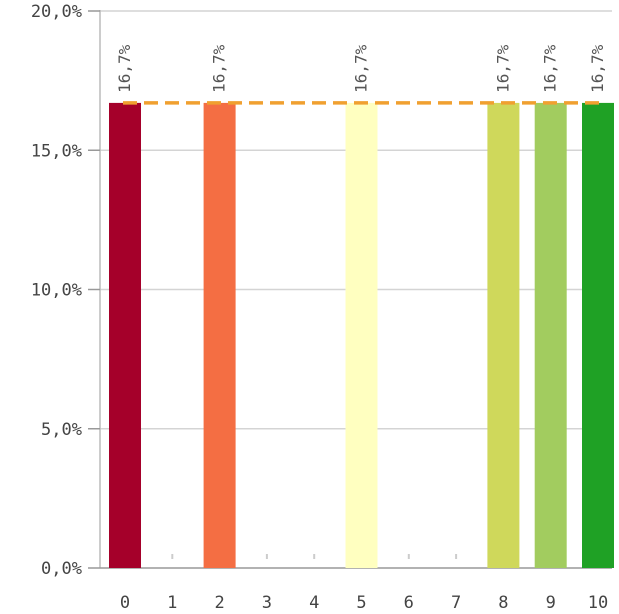 The height and width of the screenshot is (614, 619). What do you see at coordinates (219, 603) in the screenshot?
I see `x-tick-label: 2` at bounding box center [219, 603].